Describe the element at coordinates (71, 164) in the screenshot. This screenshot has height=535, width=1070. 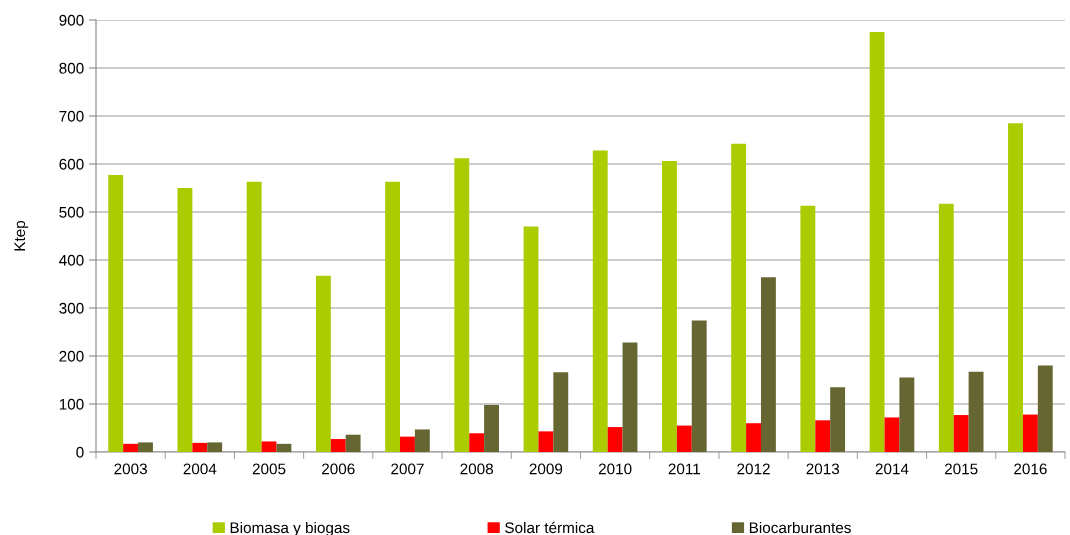
I see `y-tick-label: 600` at that location.